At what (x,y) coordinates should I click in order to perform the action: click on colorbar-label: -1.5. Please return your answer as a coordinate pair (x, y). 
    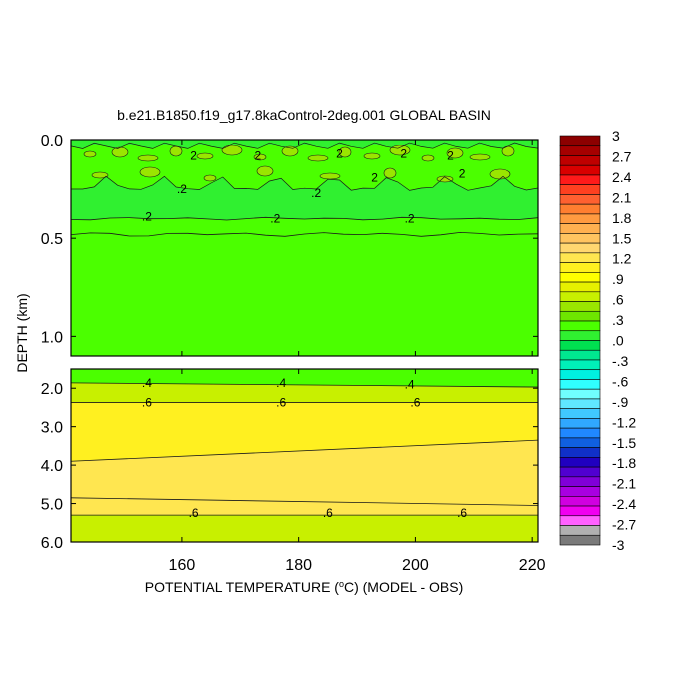
    Looking at the image, I should click on (624, 443).